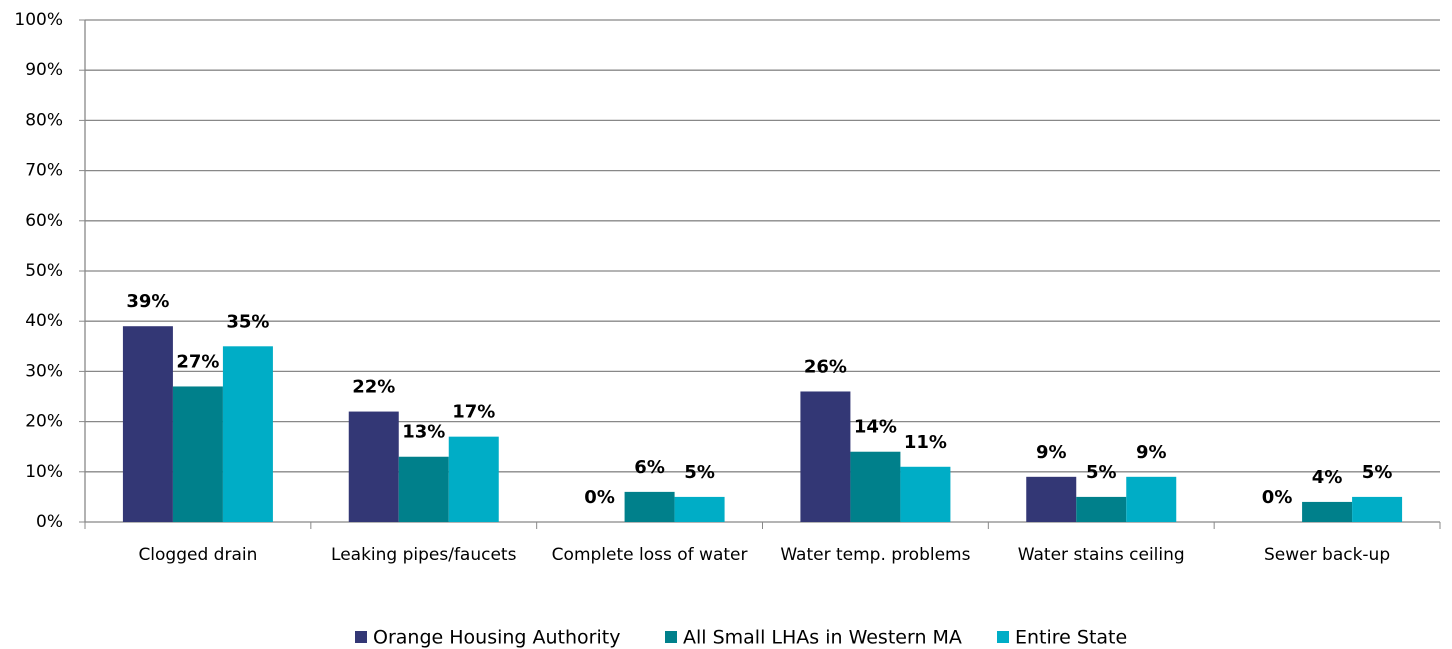 The width and height of the screenshot is (1452, 649). I want to click on y-tick-label: 90%, so click(44, 70).